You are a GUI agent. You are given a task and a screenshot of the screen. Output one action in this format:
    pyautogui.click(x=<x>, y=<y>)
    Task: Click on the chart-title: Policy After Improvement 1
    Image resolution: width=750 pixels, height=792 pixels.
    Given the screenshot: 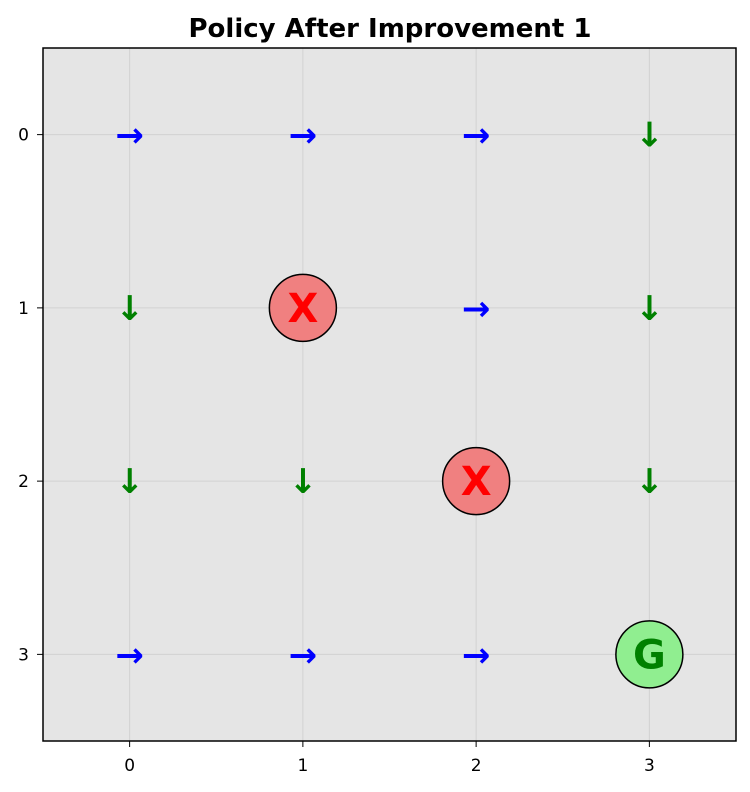 What is the action you would take?
    pyautogui.click(x=390, y=29)
    